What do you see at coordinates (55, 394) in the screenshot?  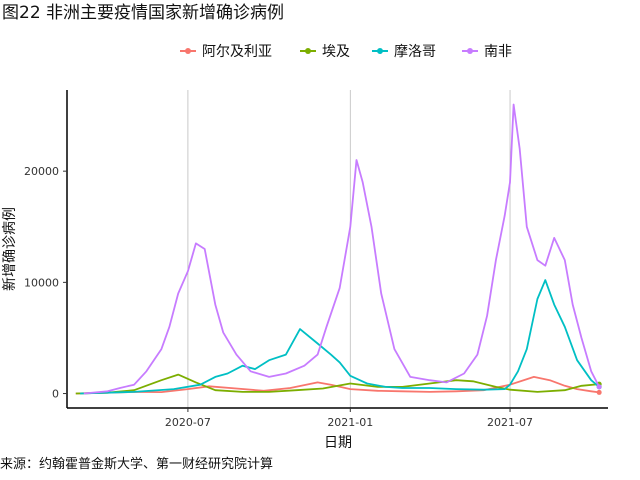 I see `y-tick-label: 0` at bounding box center [55, 394].